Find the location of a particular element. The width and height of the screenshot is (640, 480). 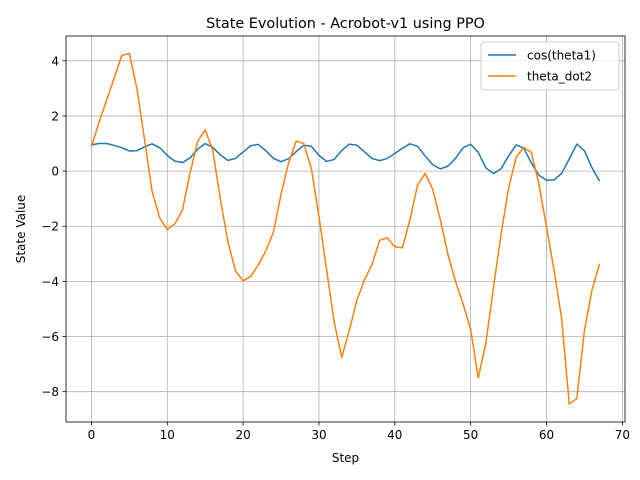

y-tick-label: 2 is located at coordinates (55, 116).